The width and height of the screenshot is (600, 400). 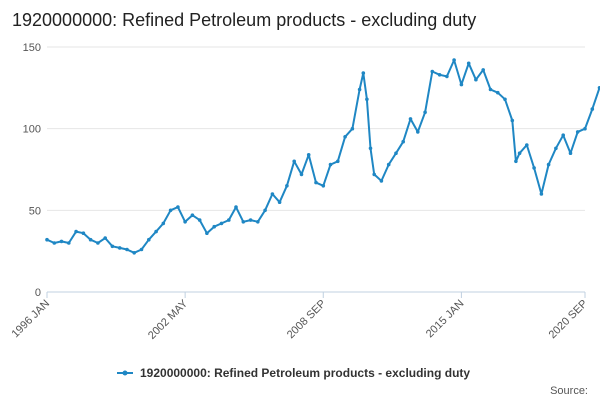 What do you see at coordinates (569, 391) in the screenshot?
I see `source-label: Source:` at bounding box center [569, 391].